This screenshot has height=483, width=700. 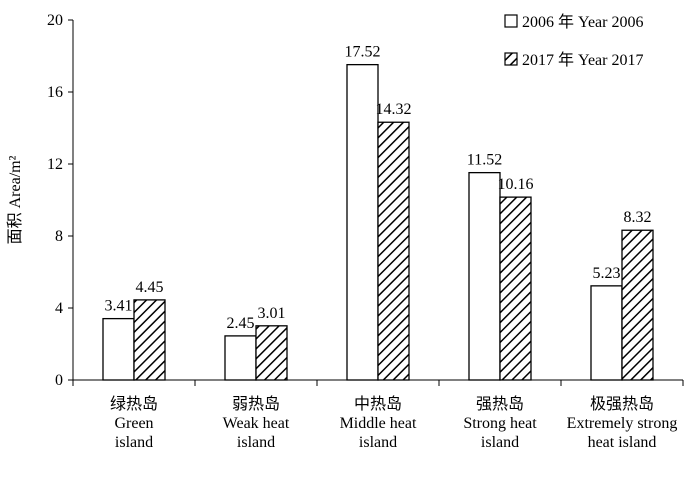 I want to click on category-label: Middle heat, so click(x=378, y=423).